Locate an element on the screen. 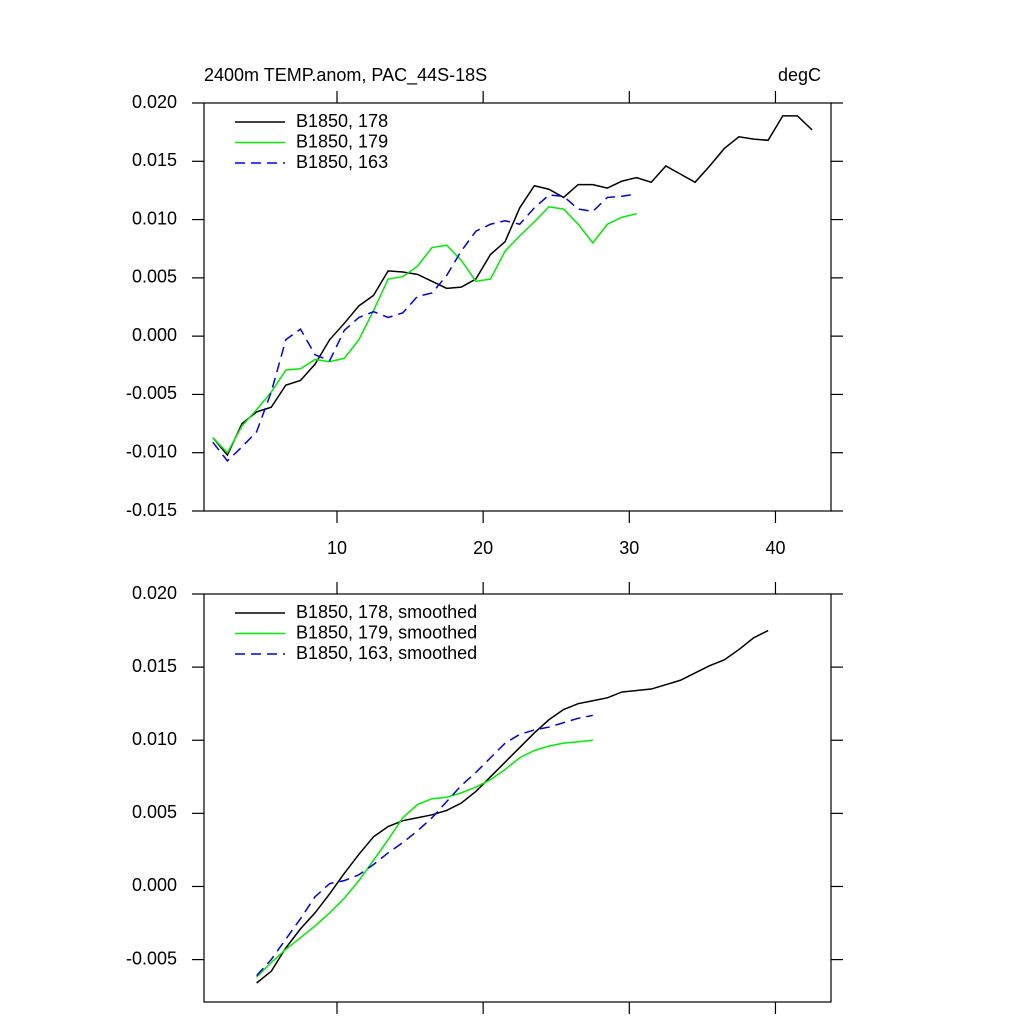 The width and height of the screenshot is (1024, 1024). y-tick-label: -0.015 is located at coordinates (151, 510).